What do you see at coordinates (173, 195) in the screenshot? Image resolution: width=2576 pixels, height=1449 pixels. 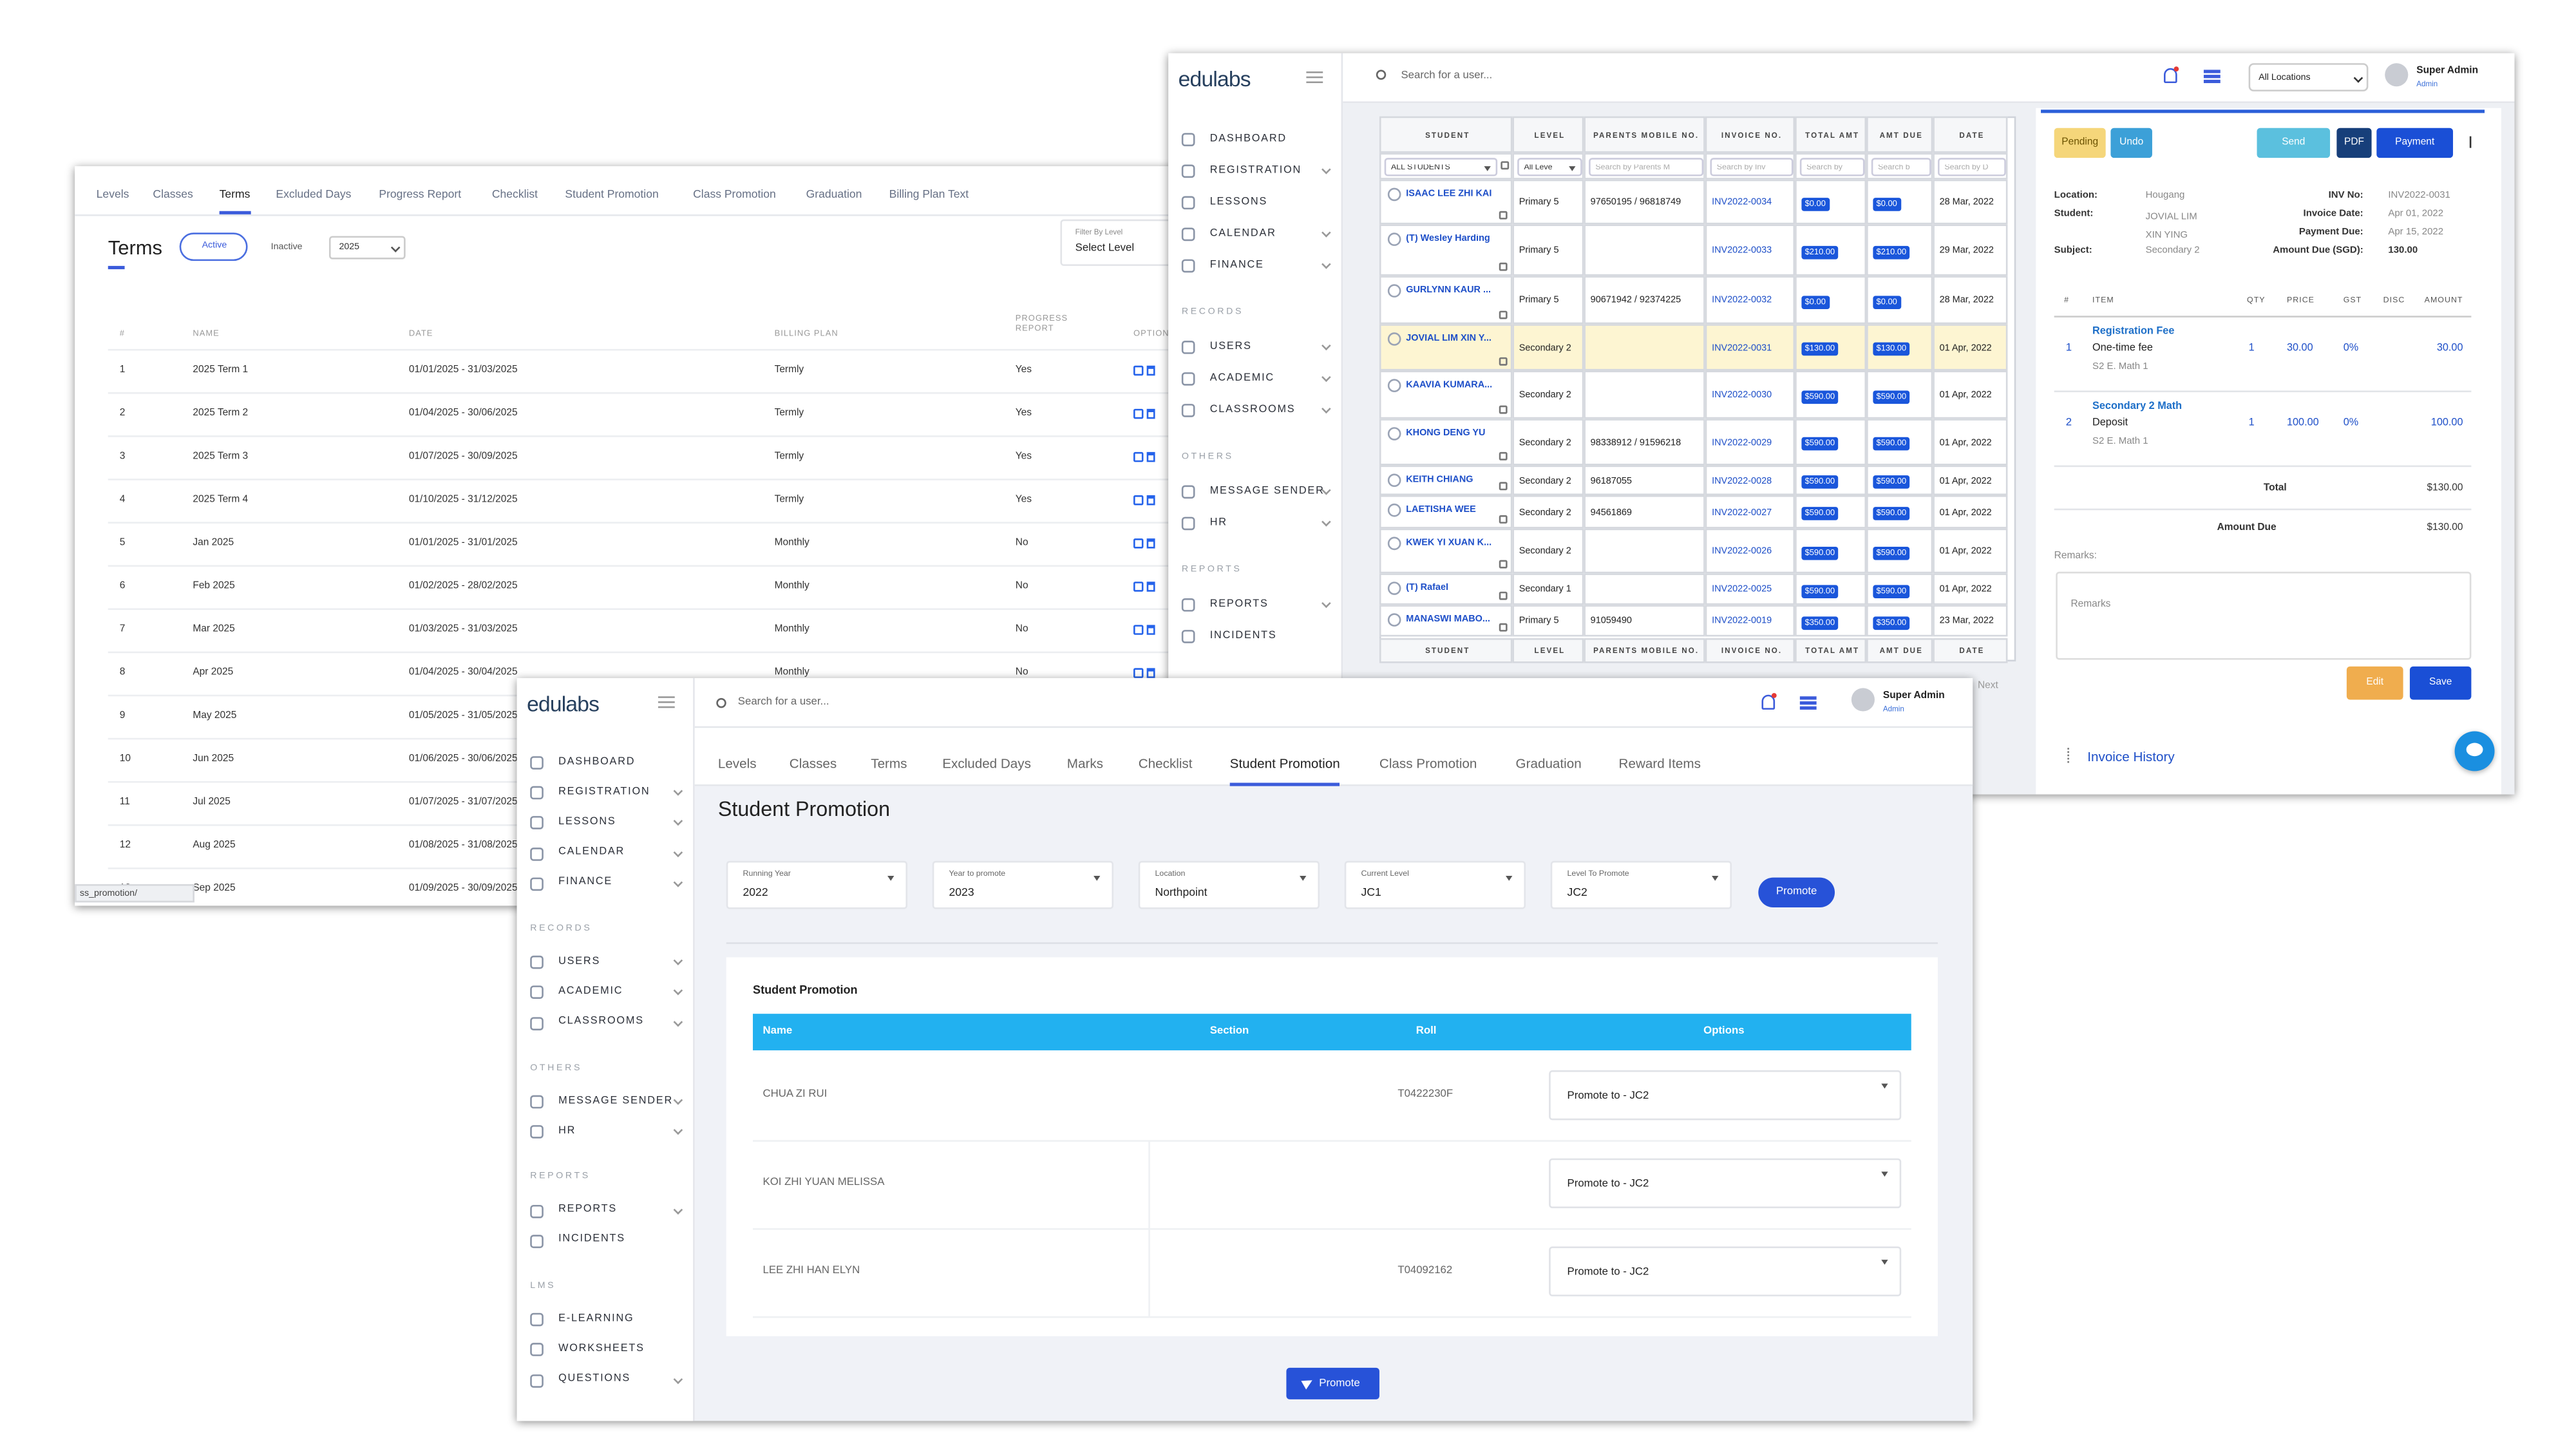 I see `tab: Classes` at bounding box center [173, 195].